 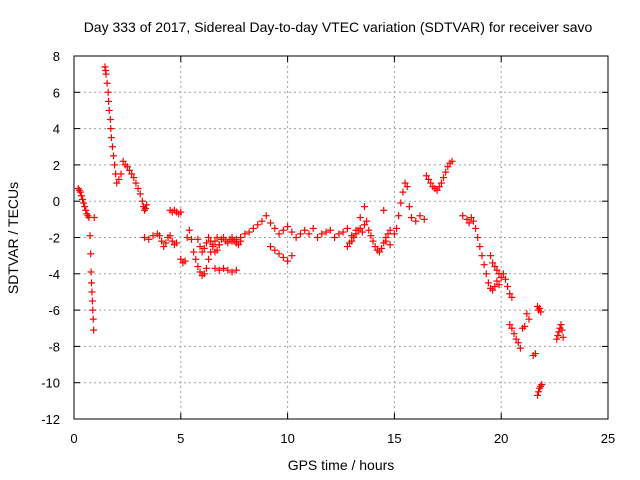 What do you see at coordinates (50, 419) in the screenshot?
I see `y-tick-label: -12` at bounding box center [50, 419].